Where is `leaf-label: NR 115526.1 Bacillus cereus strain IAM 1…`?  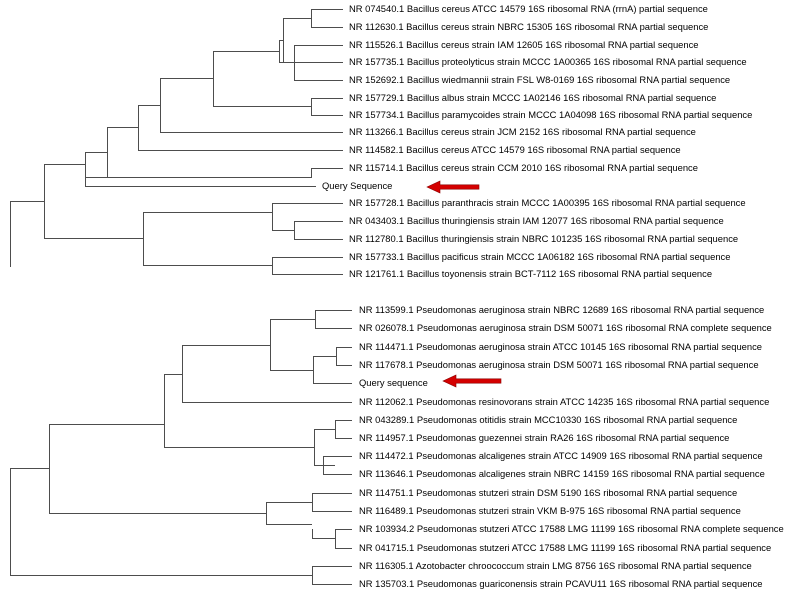
leaf-label: NR 115526.1 Bacillus cereus strain IAM 1… is located at coordinates (524, 44).